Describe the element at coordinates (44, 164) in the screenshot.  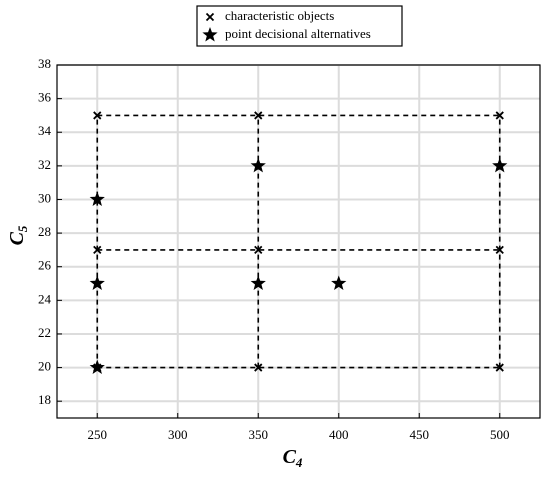
I see `y-tick-label: 32` at that location.